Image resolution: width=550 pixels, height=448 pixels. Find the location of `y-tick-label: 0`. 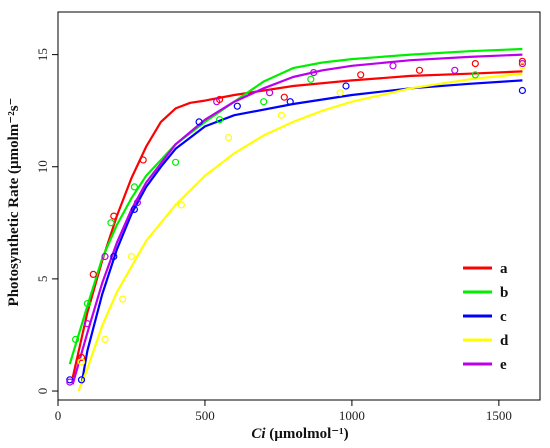

y-tick-label: 0 is located at coordinates (42, 391).